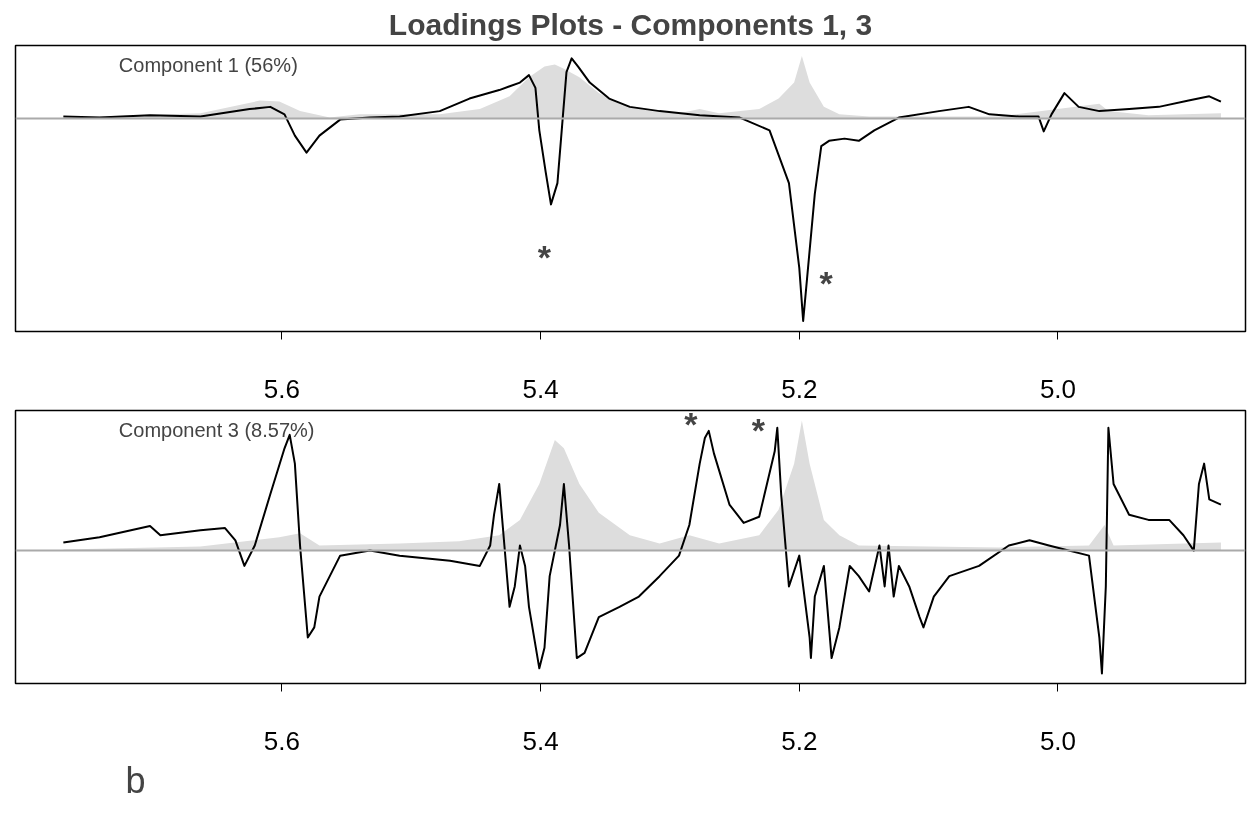 This screenshot has height=813, width=1253. What do you see at coordinates (216, 429) in the screenshot?
I see `annotation: Component 3 (8.57%)` at bounding box center [216, 429].